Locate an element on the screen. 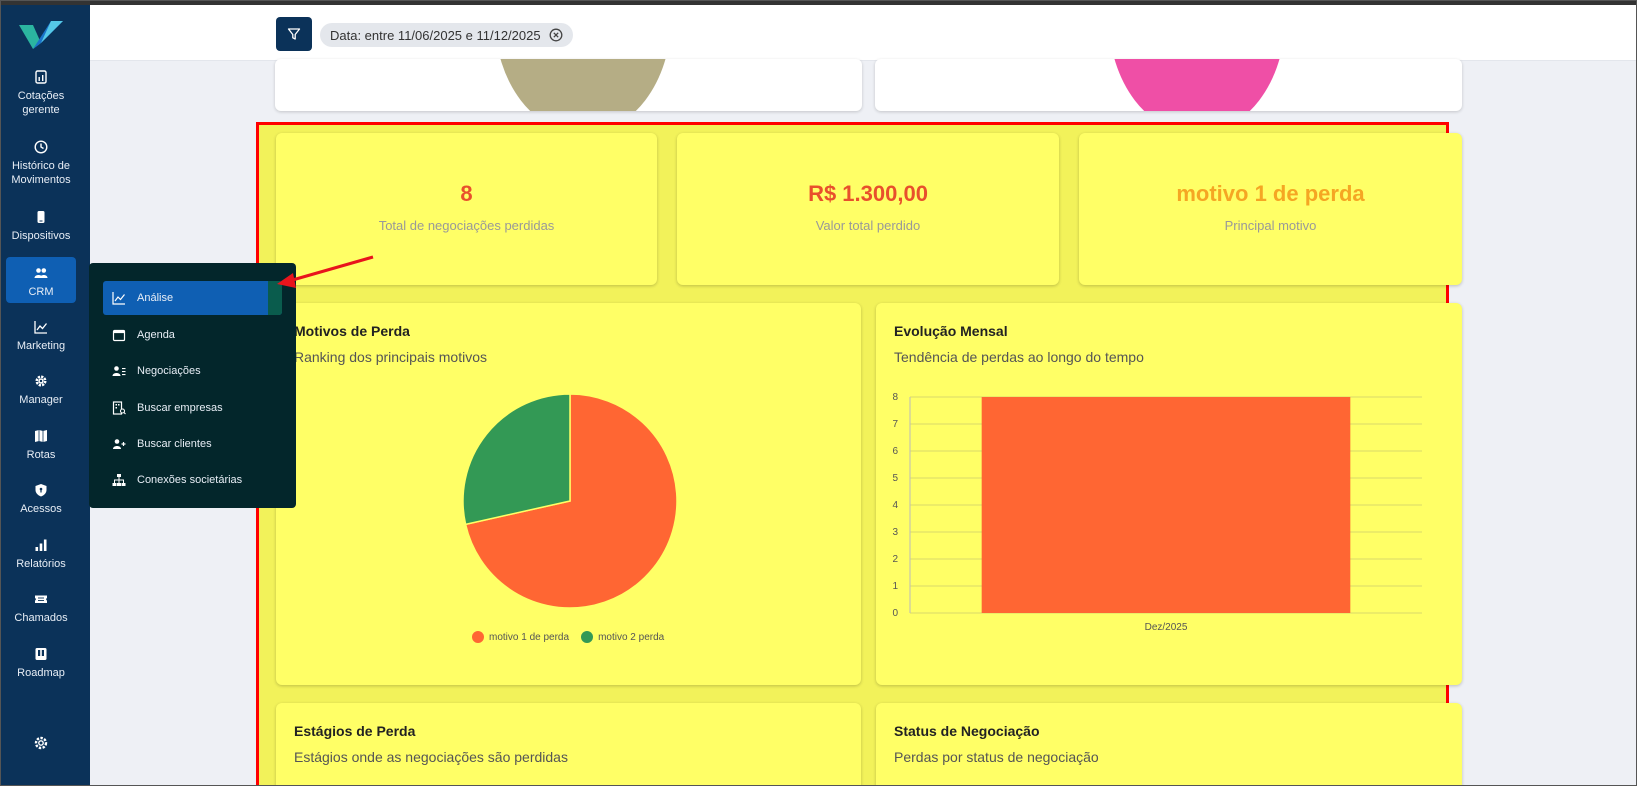 Image resolution: width=1637 pixels, height=786 pixels. donut-fragment-left is located at coordinates (583, 85).